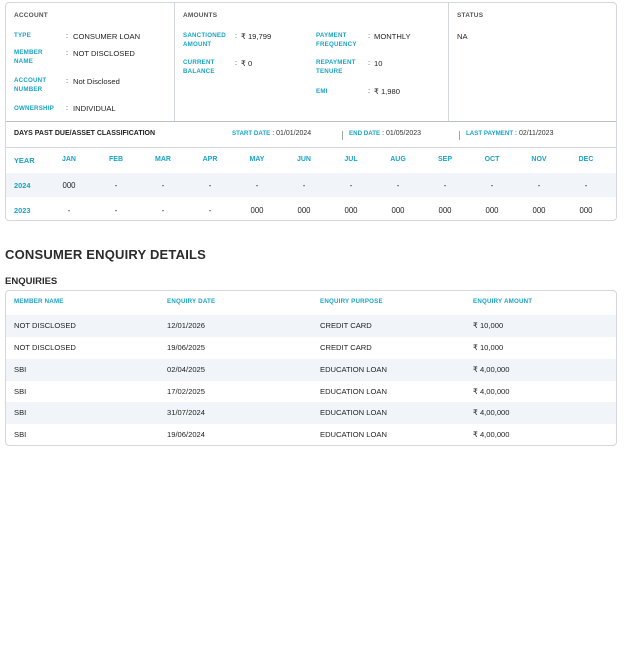  I want to click on repayment-tenure-label: REPAYMENT TENURE, so click(336, 67).